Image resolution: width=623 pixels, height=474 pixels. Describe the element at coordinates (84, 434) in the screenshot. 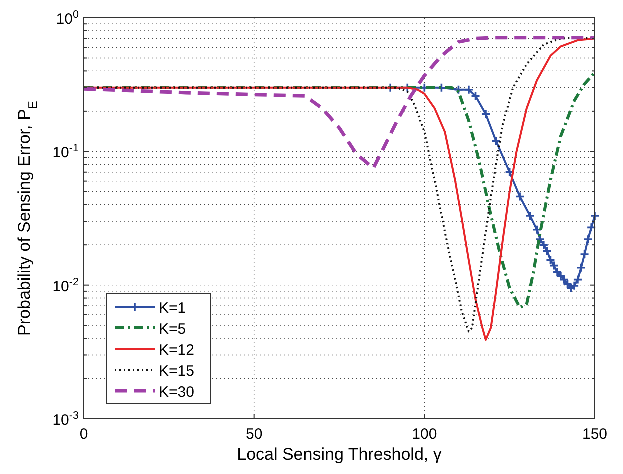

I see `x-tick-label: 0` at that location.